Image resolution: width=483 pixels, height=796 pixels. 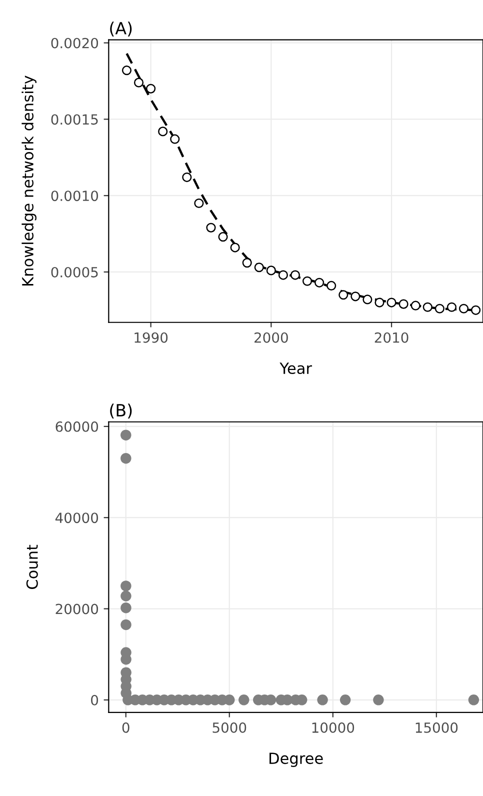 I want to click on y-tick-label: 20000, so click(x=77, y=609).